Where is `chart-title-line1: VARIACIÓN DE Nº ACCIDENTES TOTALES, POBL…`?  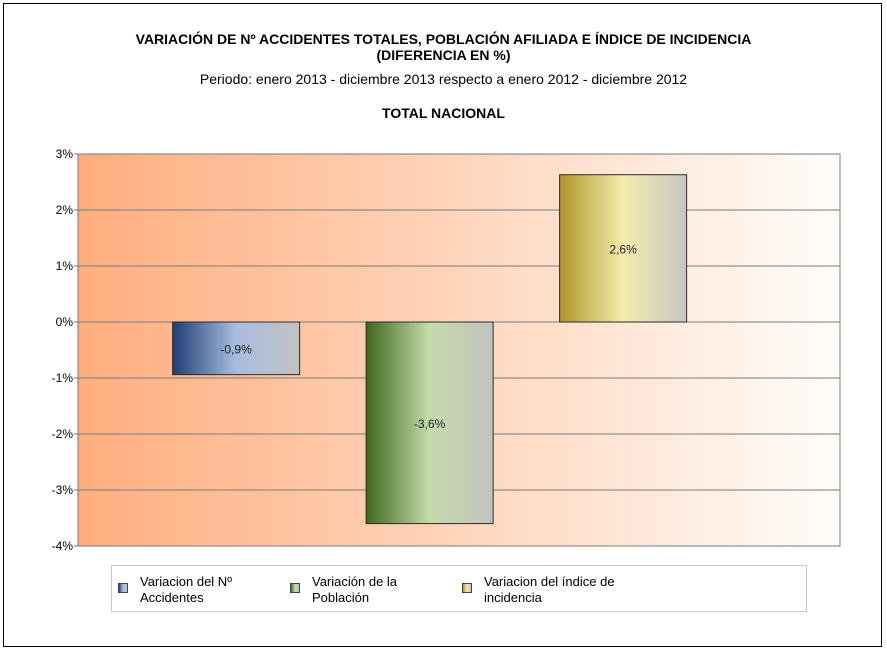
chart-title-line1: VARIACIÓN DE Nº ACCIDENTES TOTALES, POBL… is located at coordinates (443, 39).